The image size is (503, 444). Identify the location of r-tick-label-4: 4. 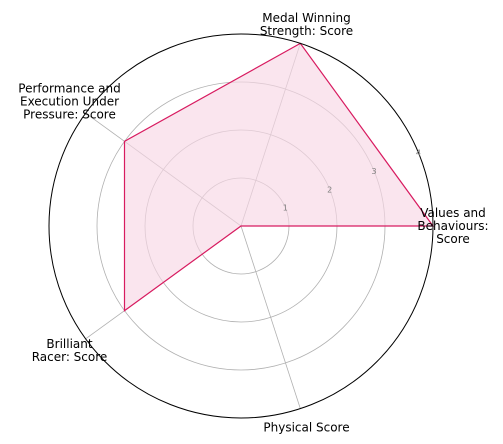
(418, 153).